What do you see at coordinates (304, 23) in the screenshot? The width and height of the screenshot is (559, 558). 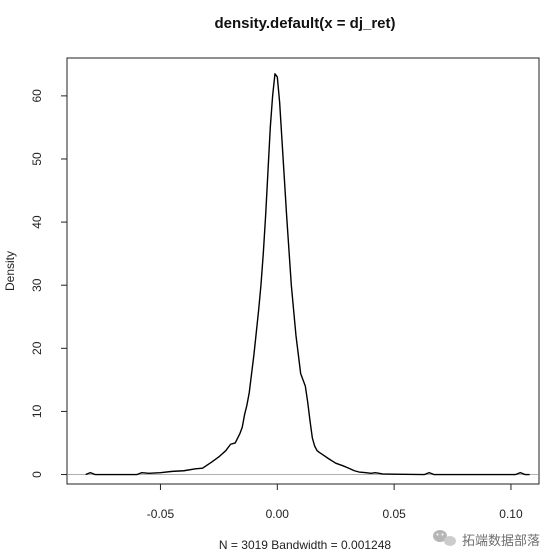 I see `chart-title: density.default(x = dj_ret)` at bounding box center [304, 23].